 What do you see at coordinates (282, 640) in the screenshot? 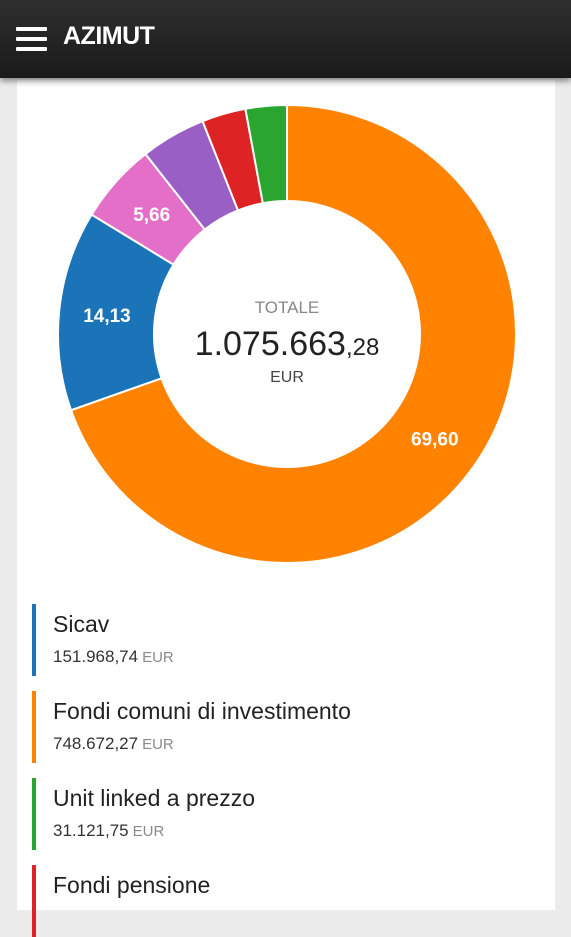
I see `legend-item: Sicav 151.968,74 EUR` at bounding box center [282, 640].